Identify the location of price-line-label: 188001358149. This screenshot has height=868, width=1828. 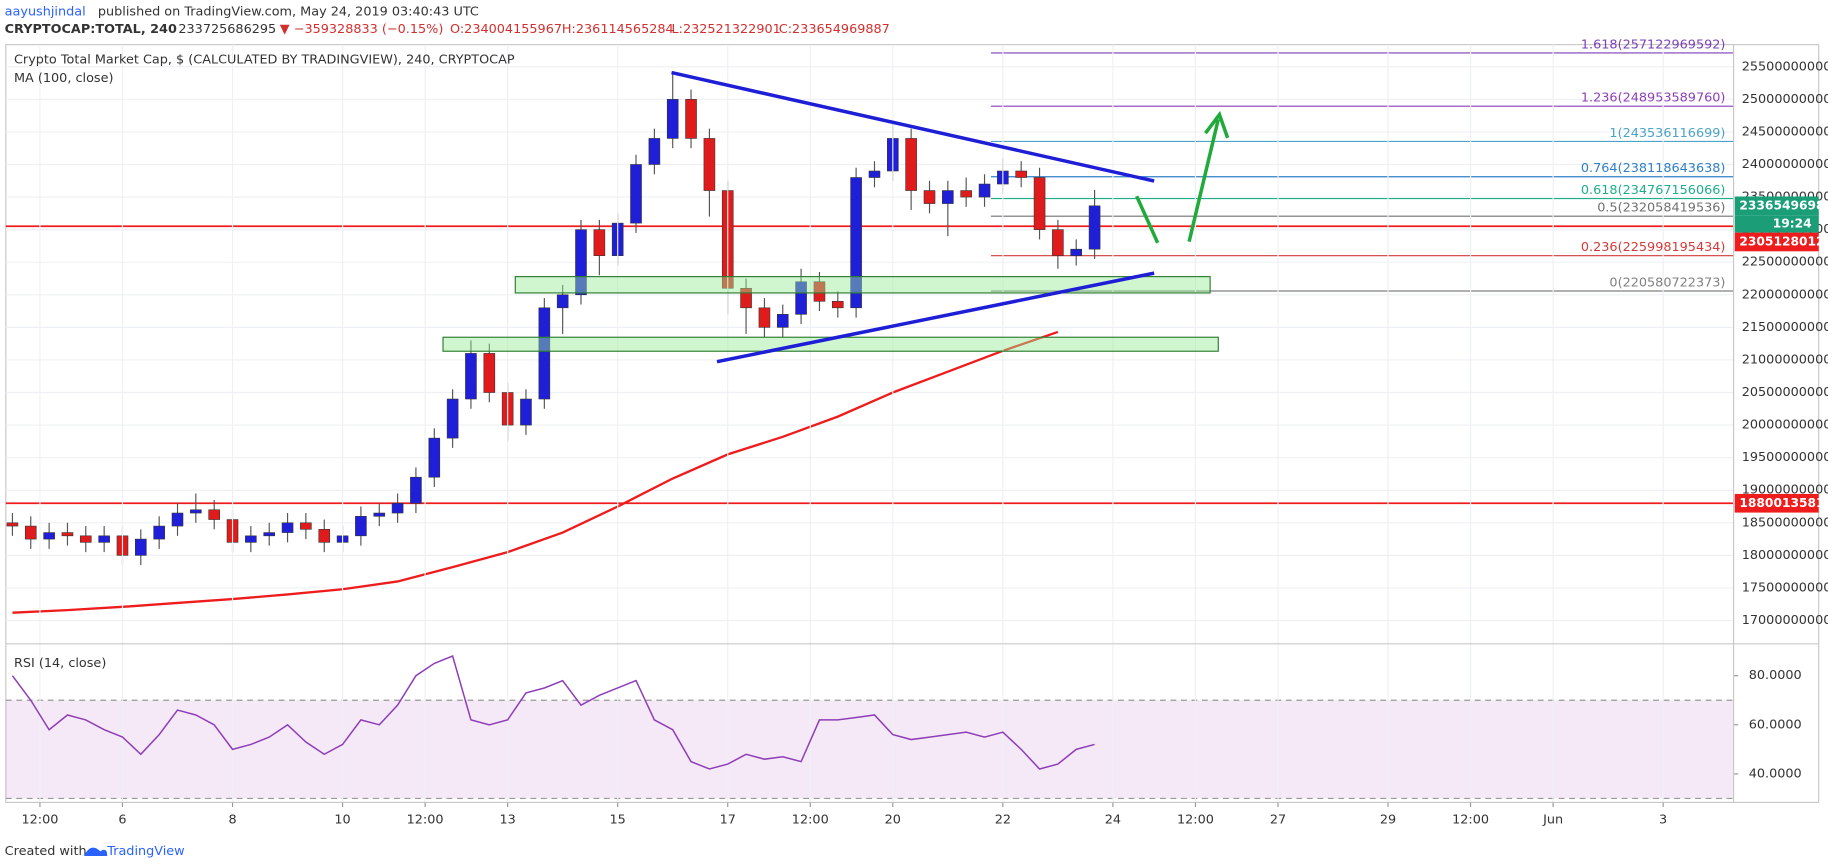
(1783, 503).